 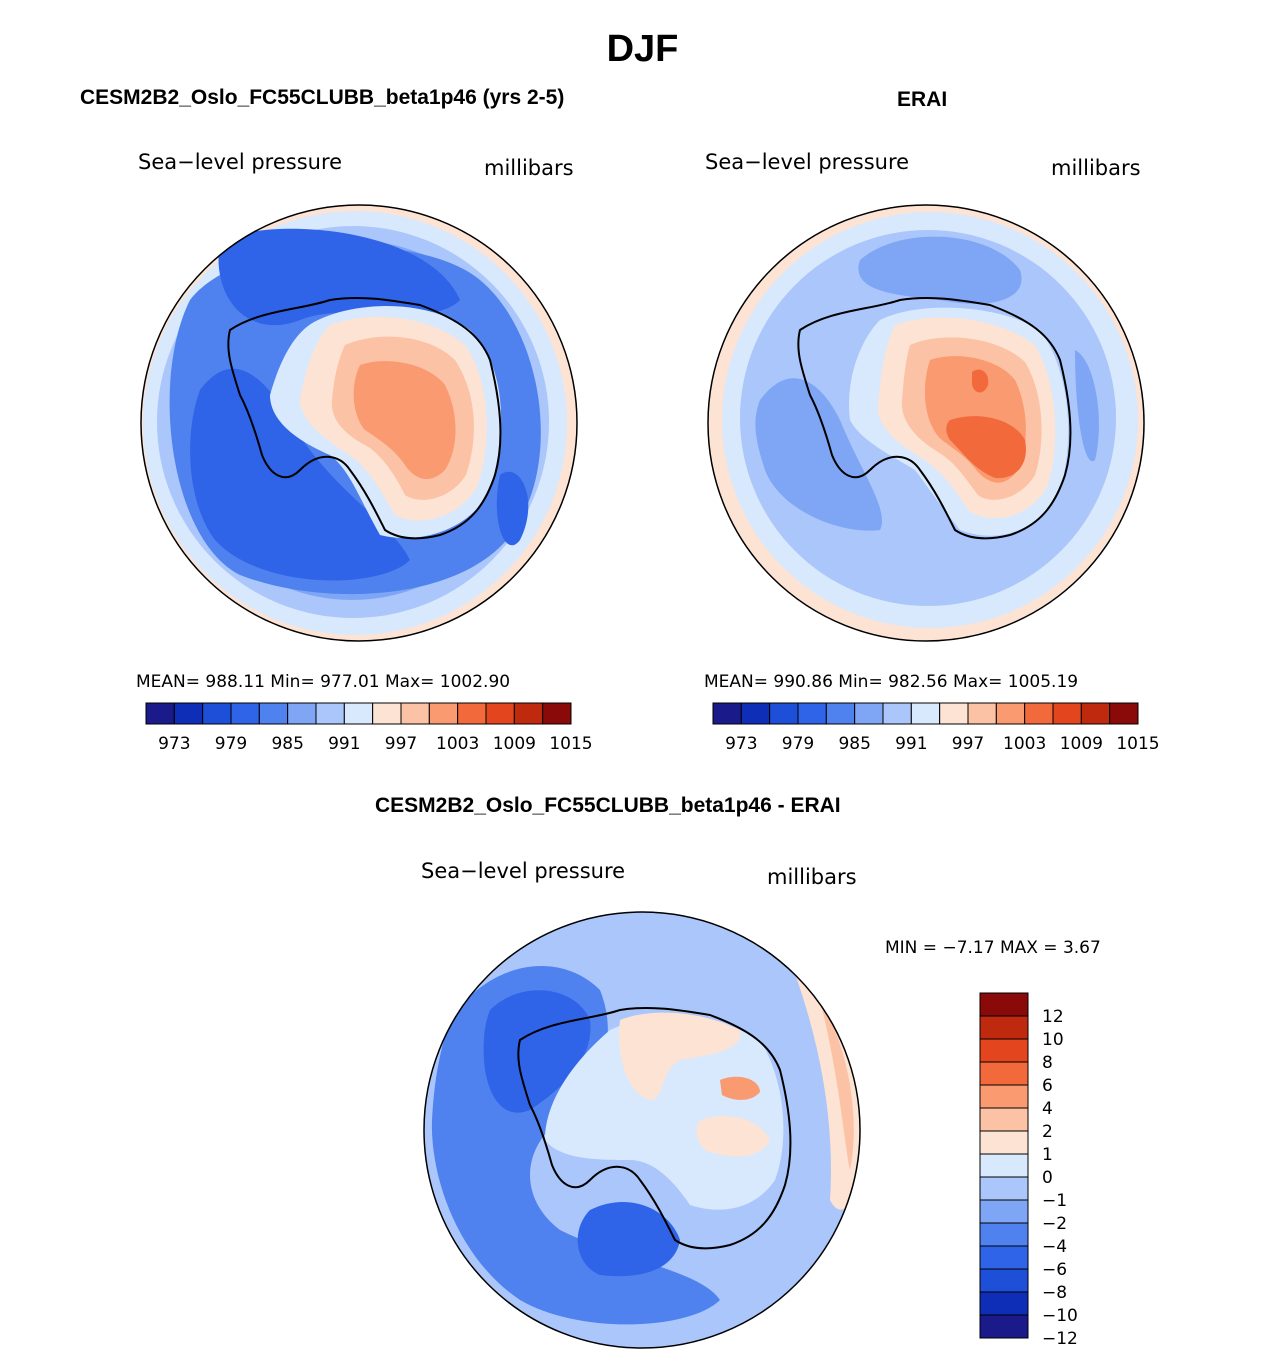 I want to click on colorbar-tick-label: −8, so click(x=1054, y=1293).